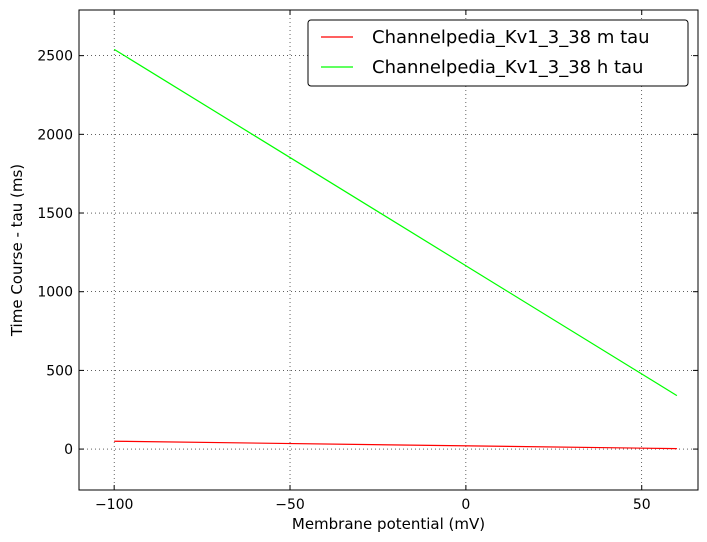 This screenshot has width=707, height=542. I want to click on y-tick-label: 2500, so click(55, 57).